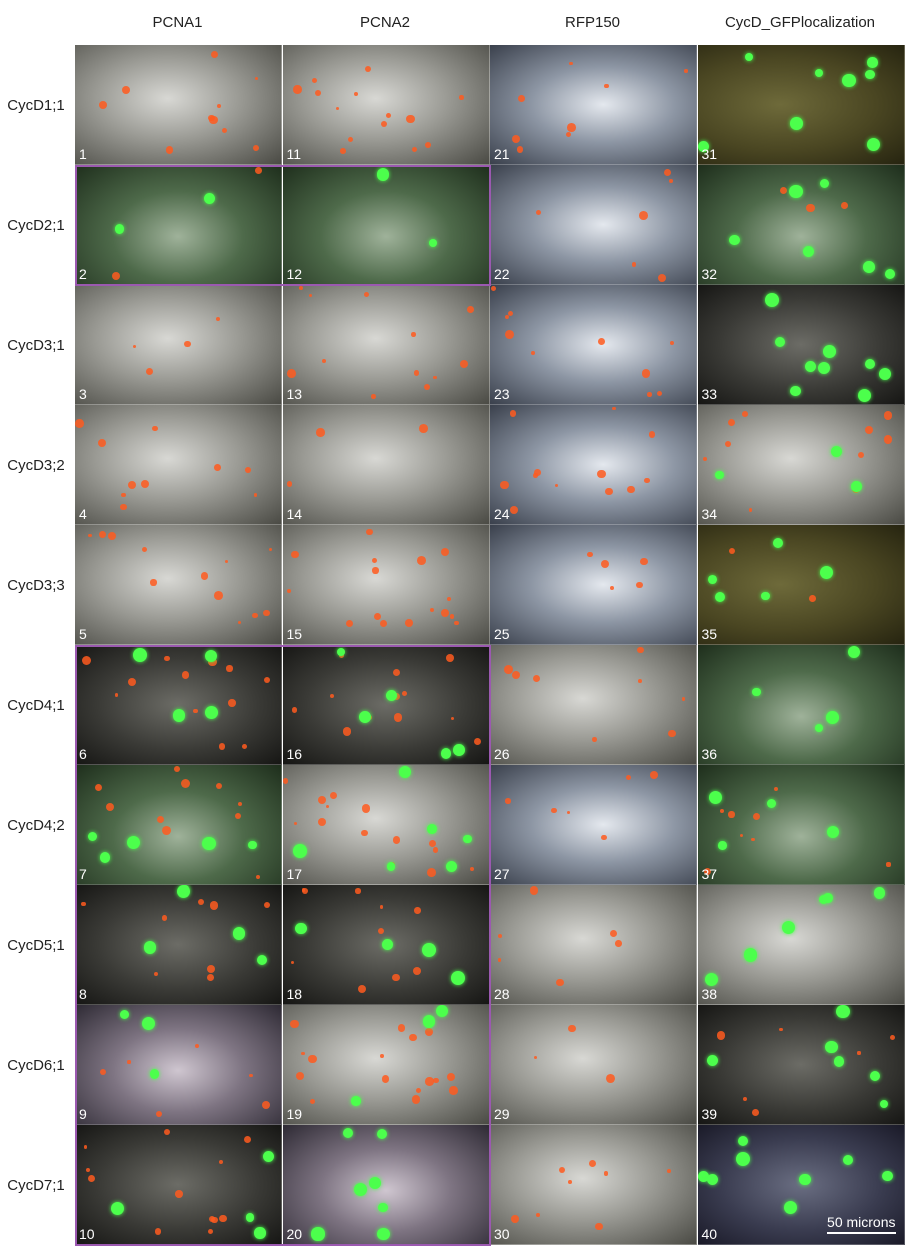 This screenshot has height=1247, width=908. What do you see at coordinates (502, 874) in the screenshot?
I see `panel-number: 27` at bounding box center [502, 874].